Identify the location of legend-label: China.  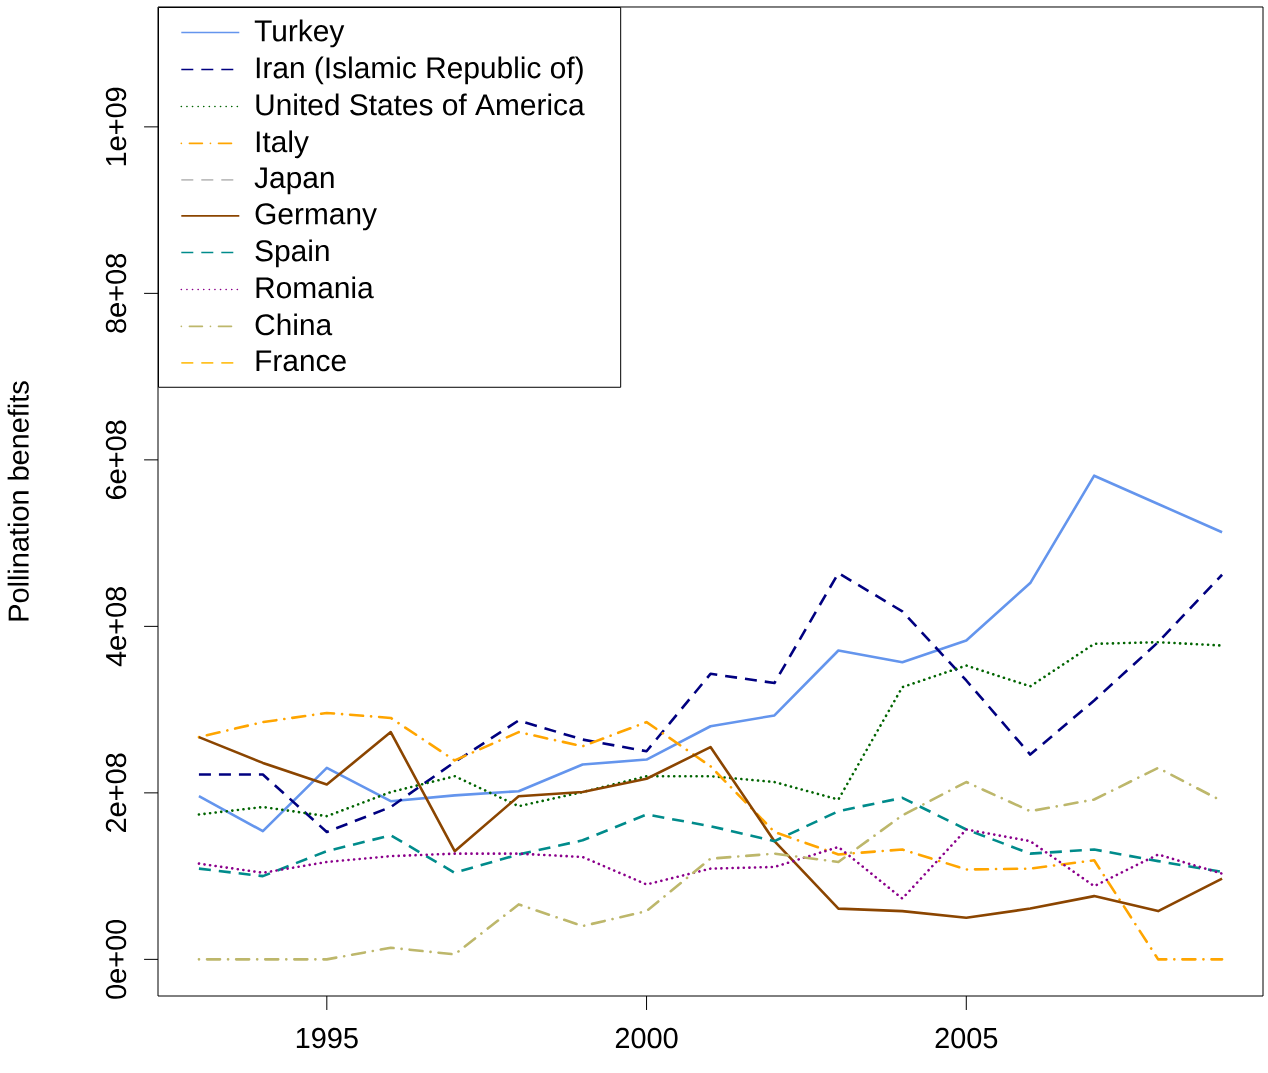
(294, 324).